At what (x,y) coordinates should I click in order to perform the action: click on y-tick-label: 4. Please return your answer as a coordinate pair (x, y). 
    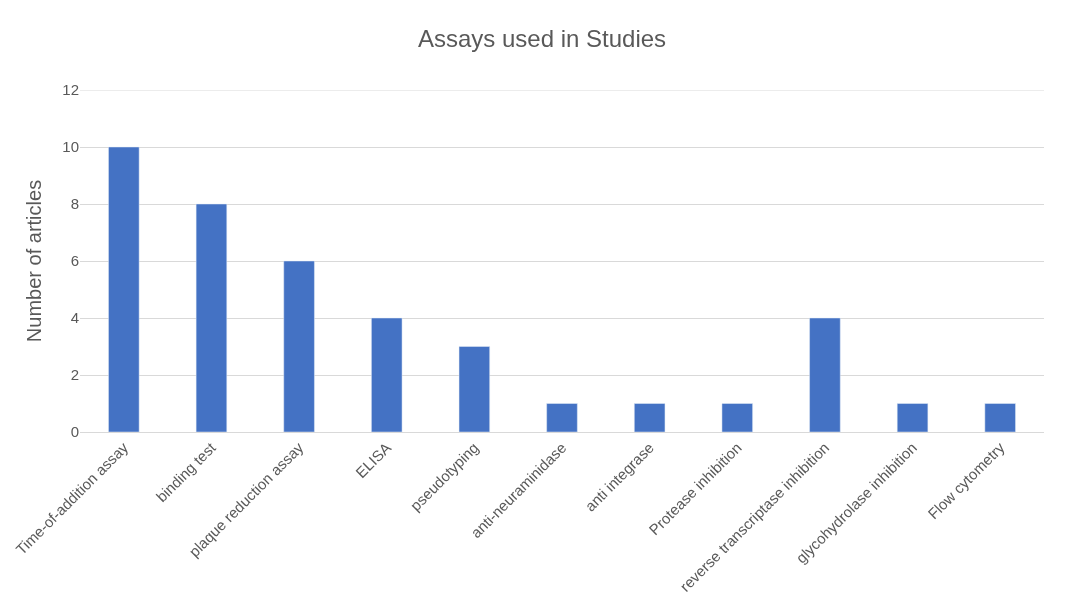
    Looking at the image, I should click on (74, 318).